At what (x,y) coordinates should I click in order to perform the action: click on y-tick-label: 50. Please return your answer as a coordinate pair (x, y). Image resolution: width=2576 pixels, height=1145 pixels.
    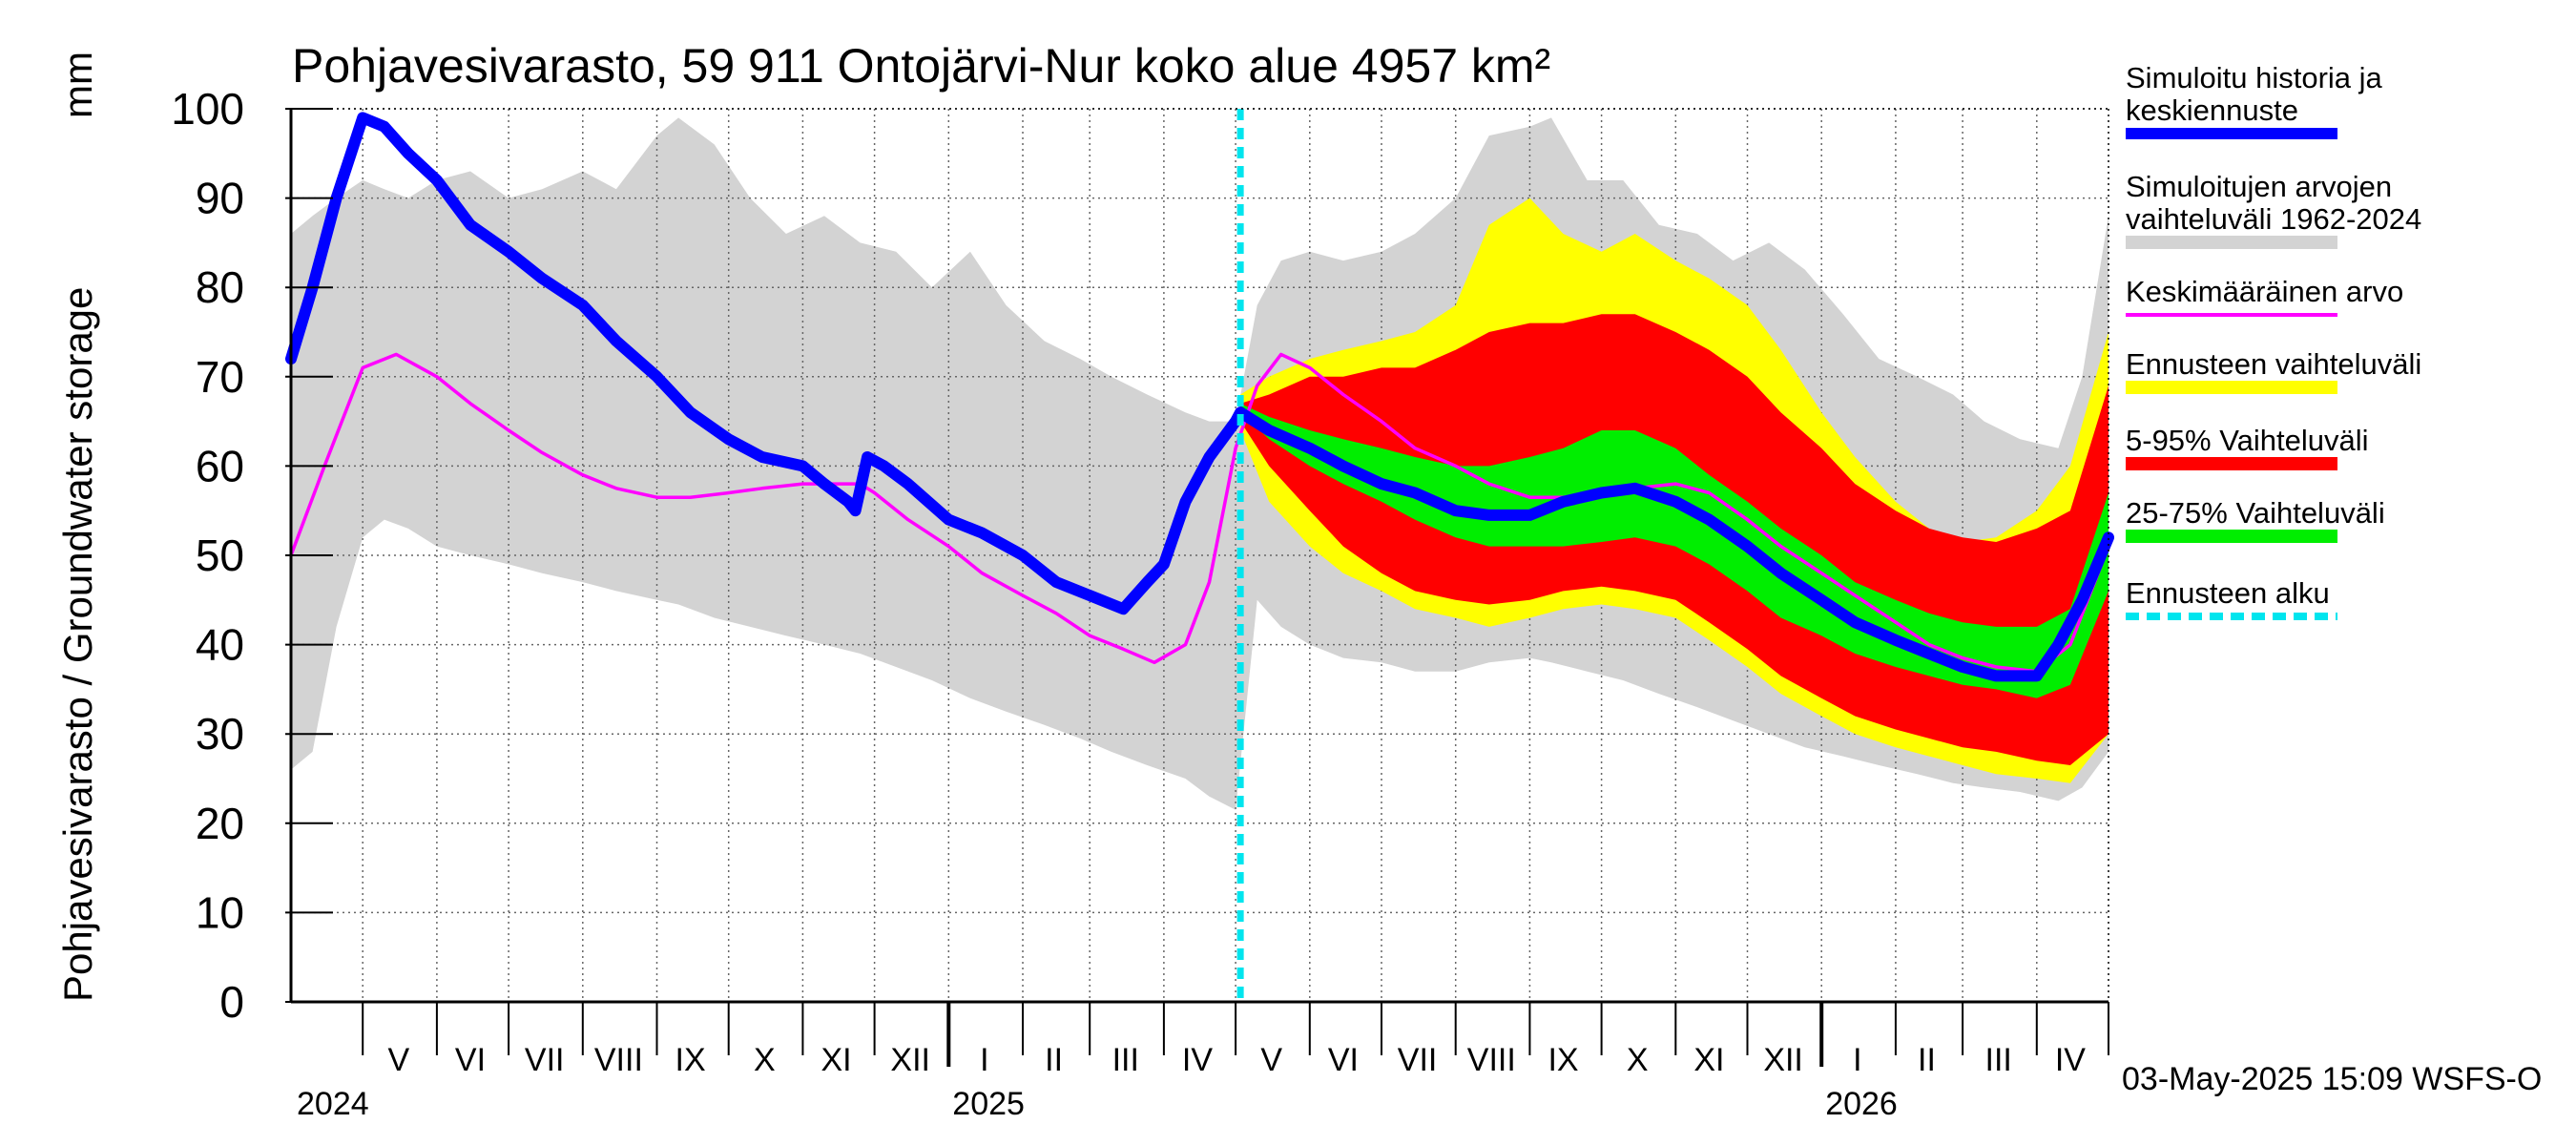
    Looking at the image, I should click on (220, 555).